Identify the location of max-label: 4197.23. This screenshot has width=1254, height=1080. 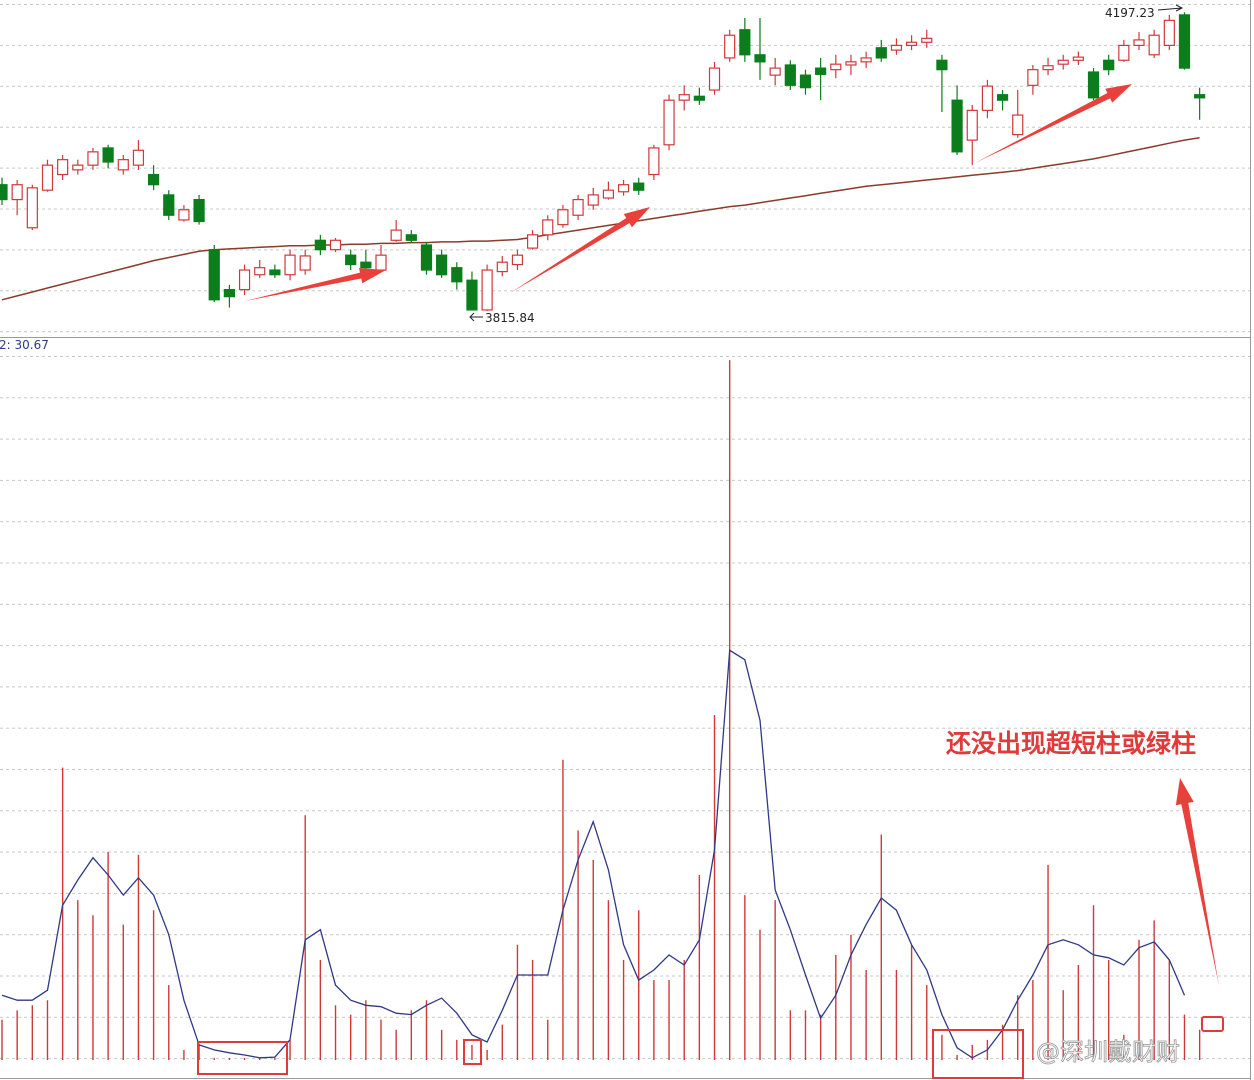
(1130, 13).